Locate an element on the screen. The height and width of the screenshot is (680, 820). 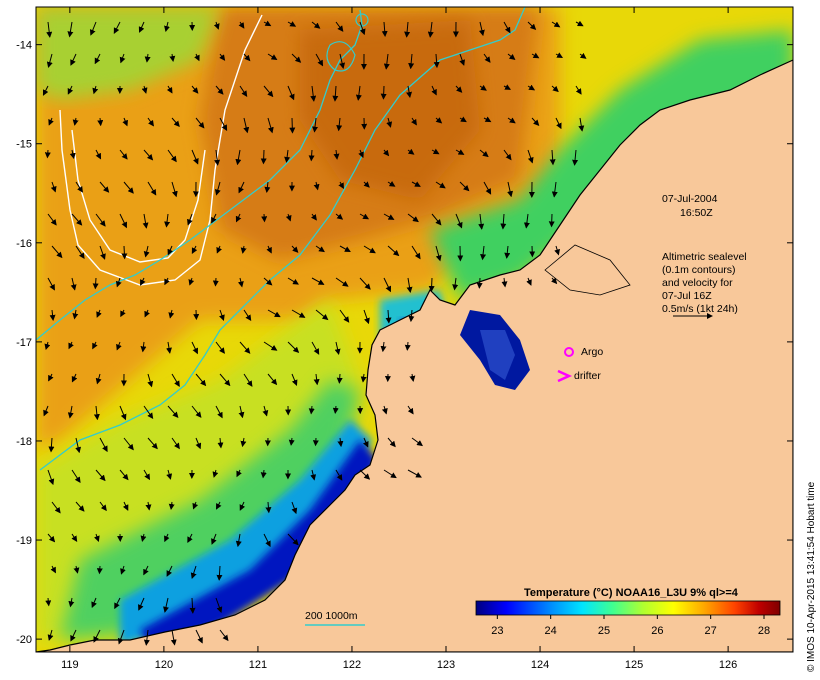
lat-tick-label: -18 is located at coordinates (24, 442).